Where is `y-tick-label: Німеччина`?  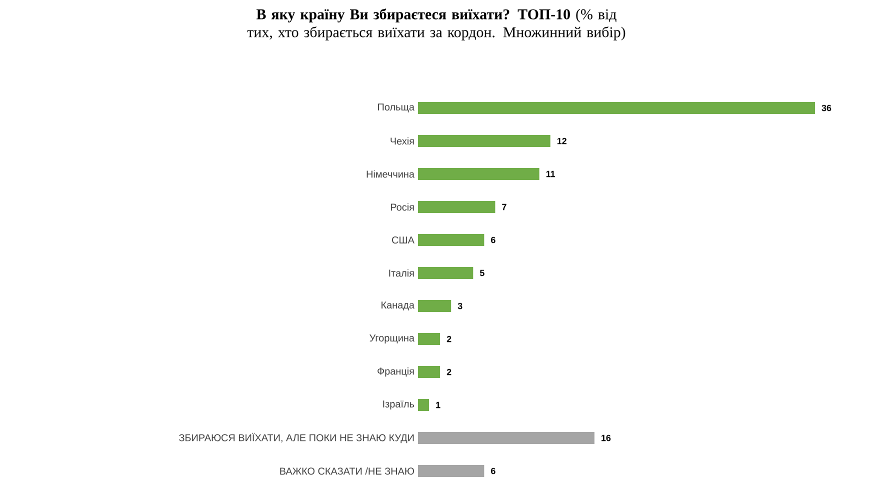 y-tick-label: Німеччина is located at coordinates (390, 174).